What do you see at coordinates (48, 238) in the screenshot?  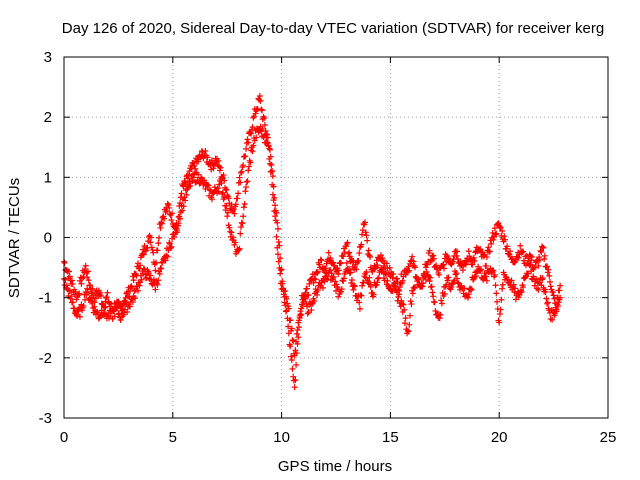 I see `y-tick-label: 0` at bounding box center [48, 238].